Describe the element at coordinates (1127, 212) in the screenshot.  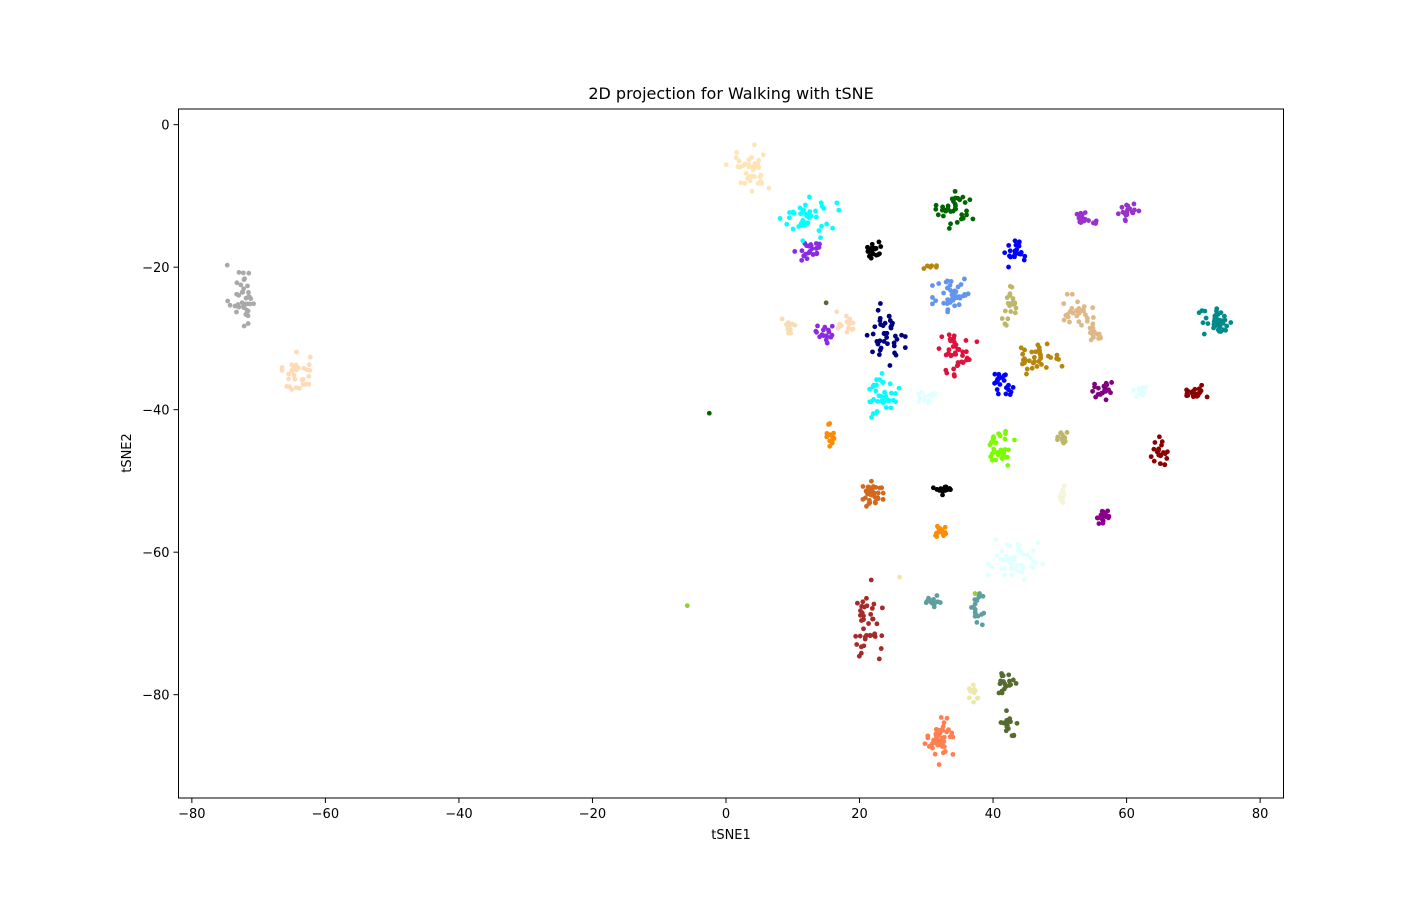
I see `cluster-9-point` at that location.